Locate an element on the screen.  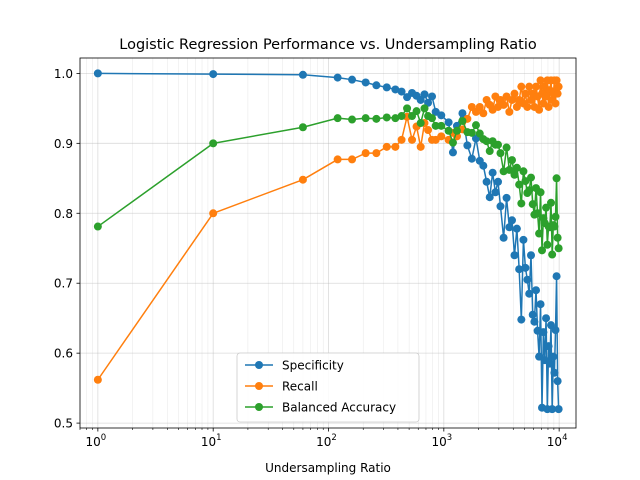
legend-label: Balanced Accuracy is located at coordinates (339, 408).